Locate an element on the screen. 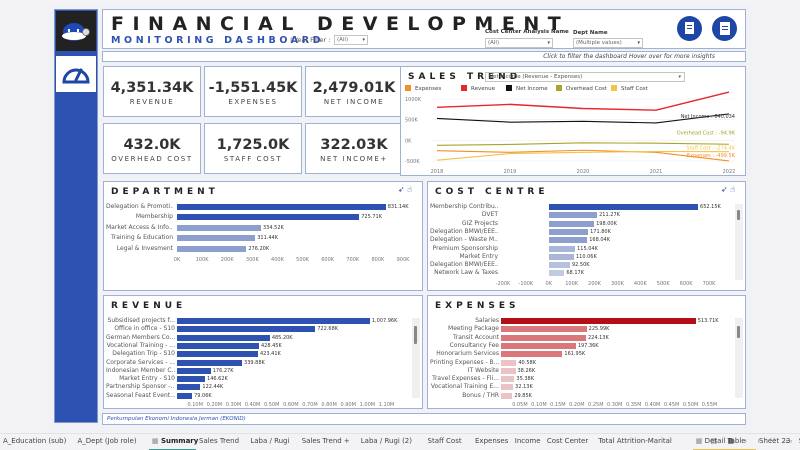  bar-row: Corporate Services - ... 339.88K is located at coordinates (263, 363).